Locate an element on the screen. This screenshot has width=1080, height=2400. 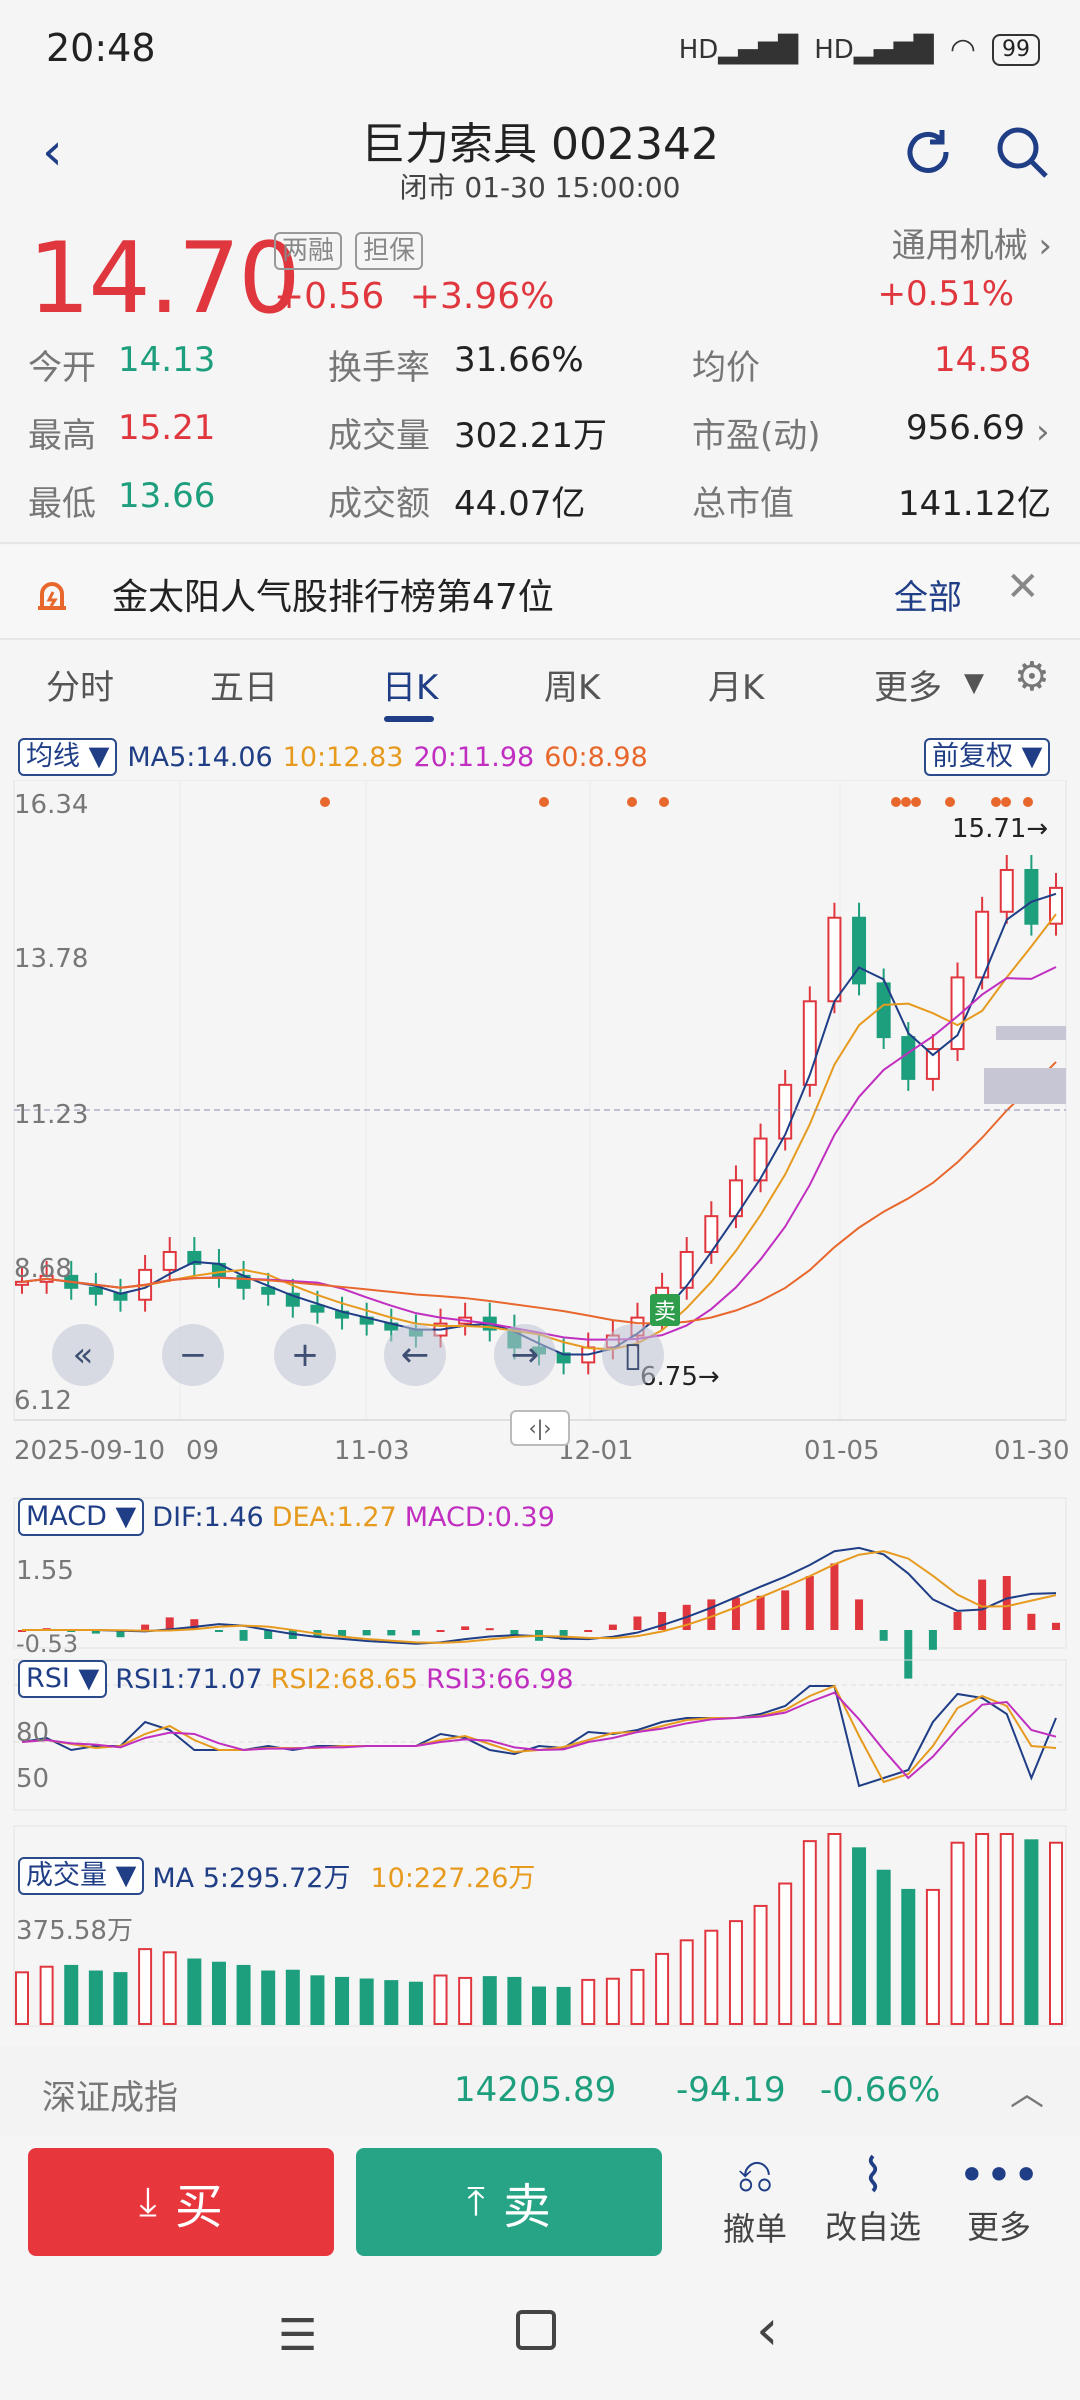
index-change-pct: -0.66% is located at coordinates (880, 2090).